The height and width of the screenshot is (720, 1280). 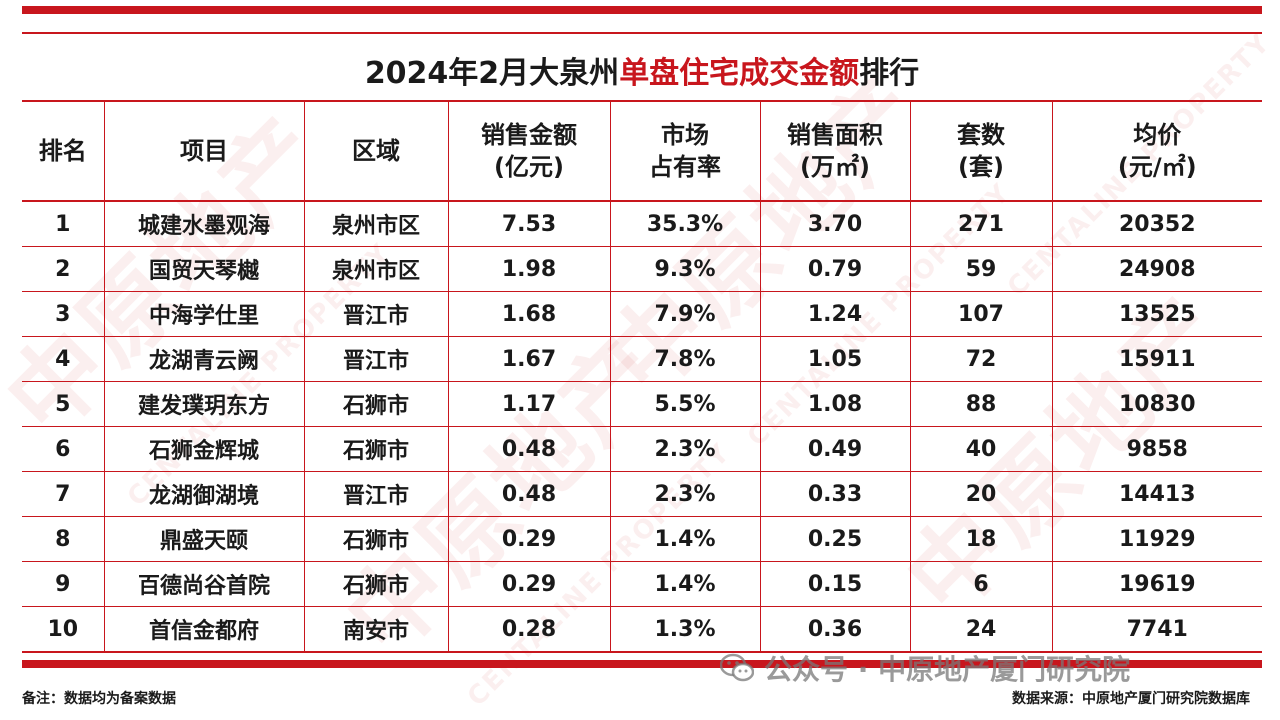 What do you see at coordinates (835, 314) in the screenshot?
I see `cell-sales-area: 1.24` at bounding box center [835, 314].